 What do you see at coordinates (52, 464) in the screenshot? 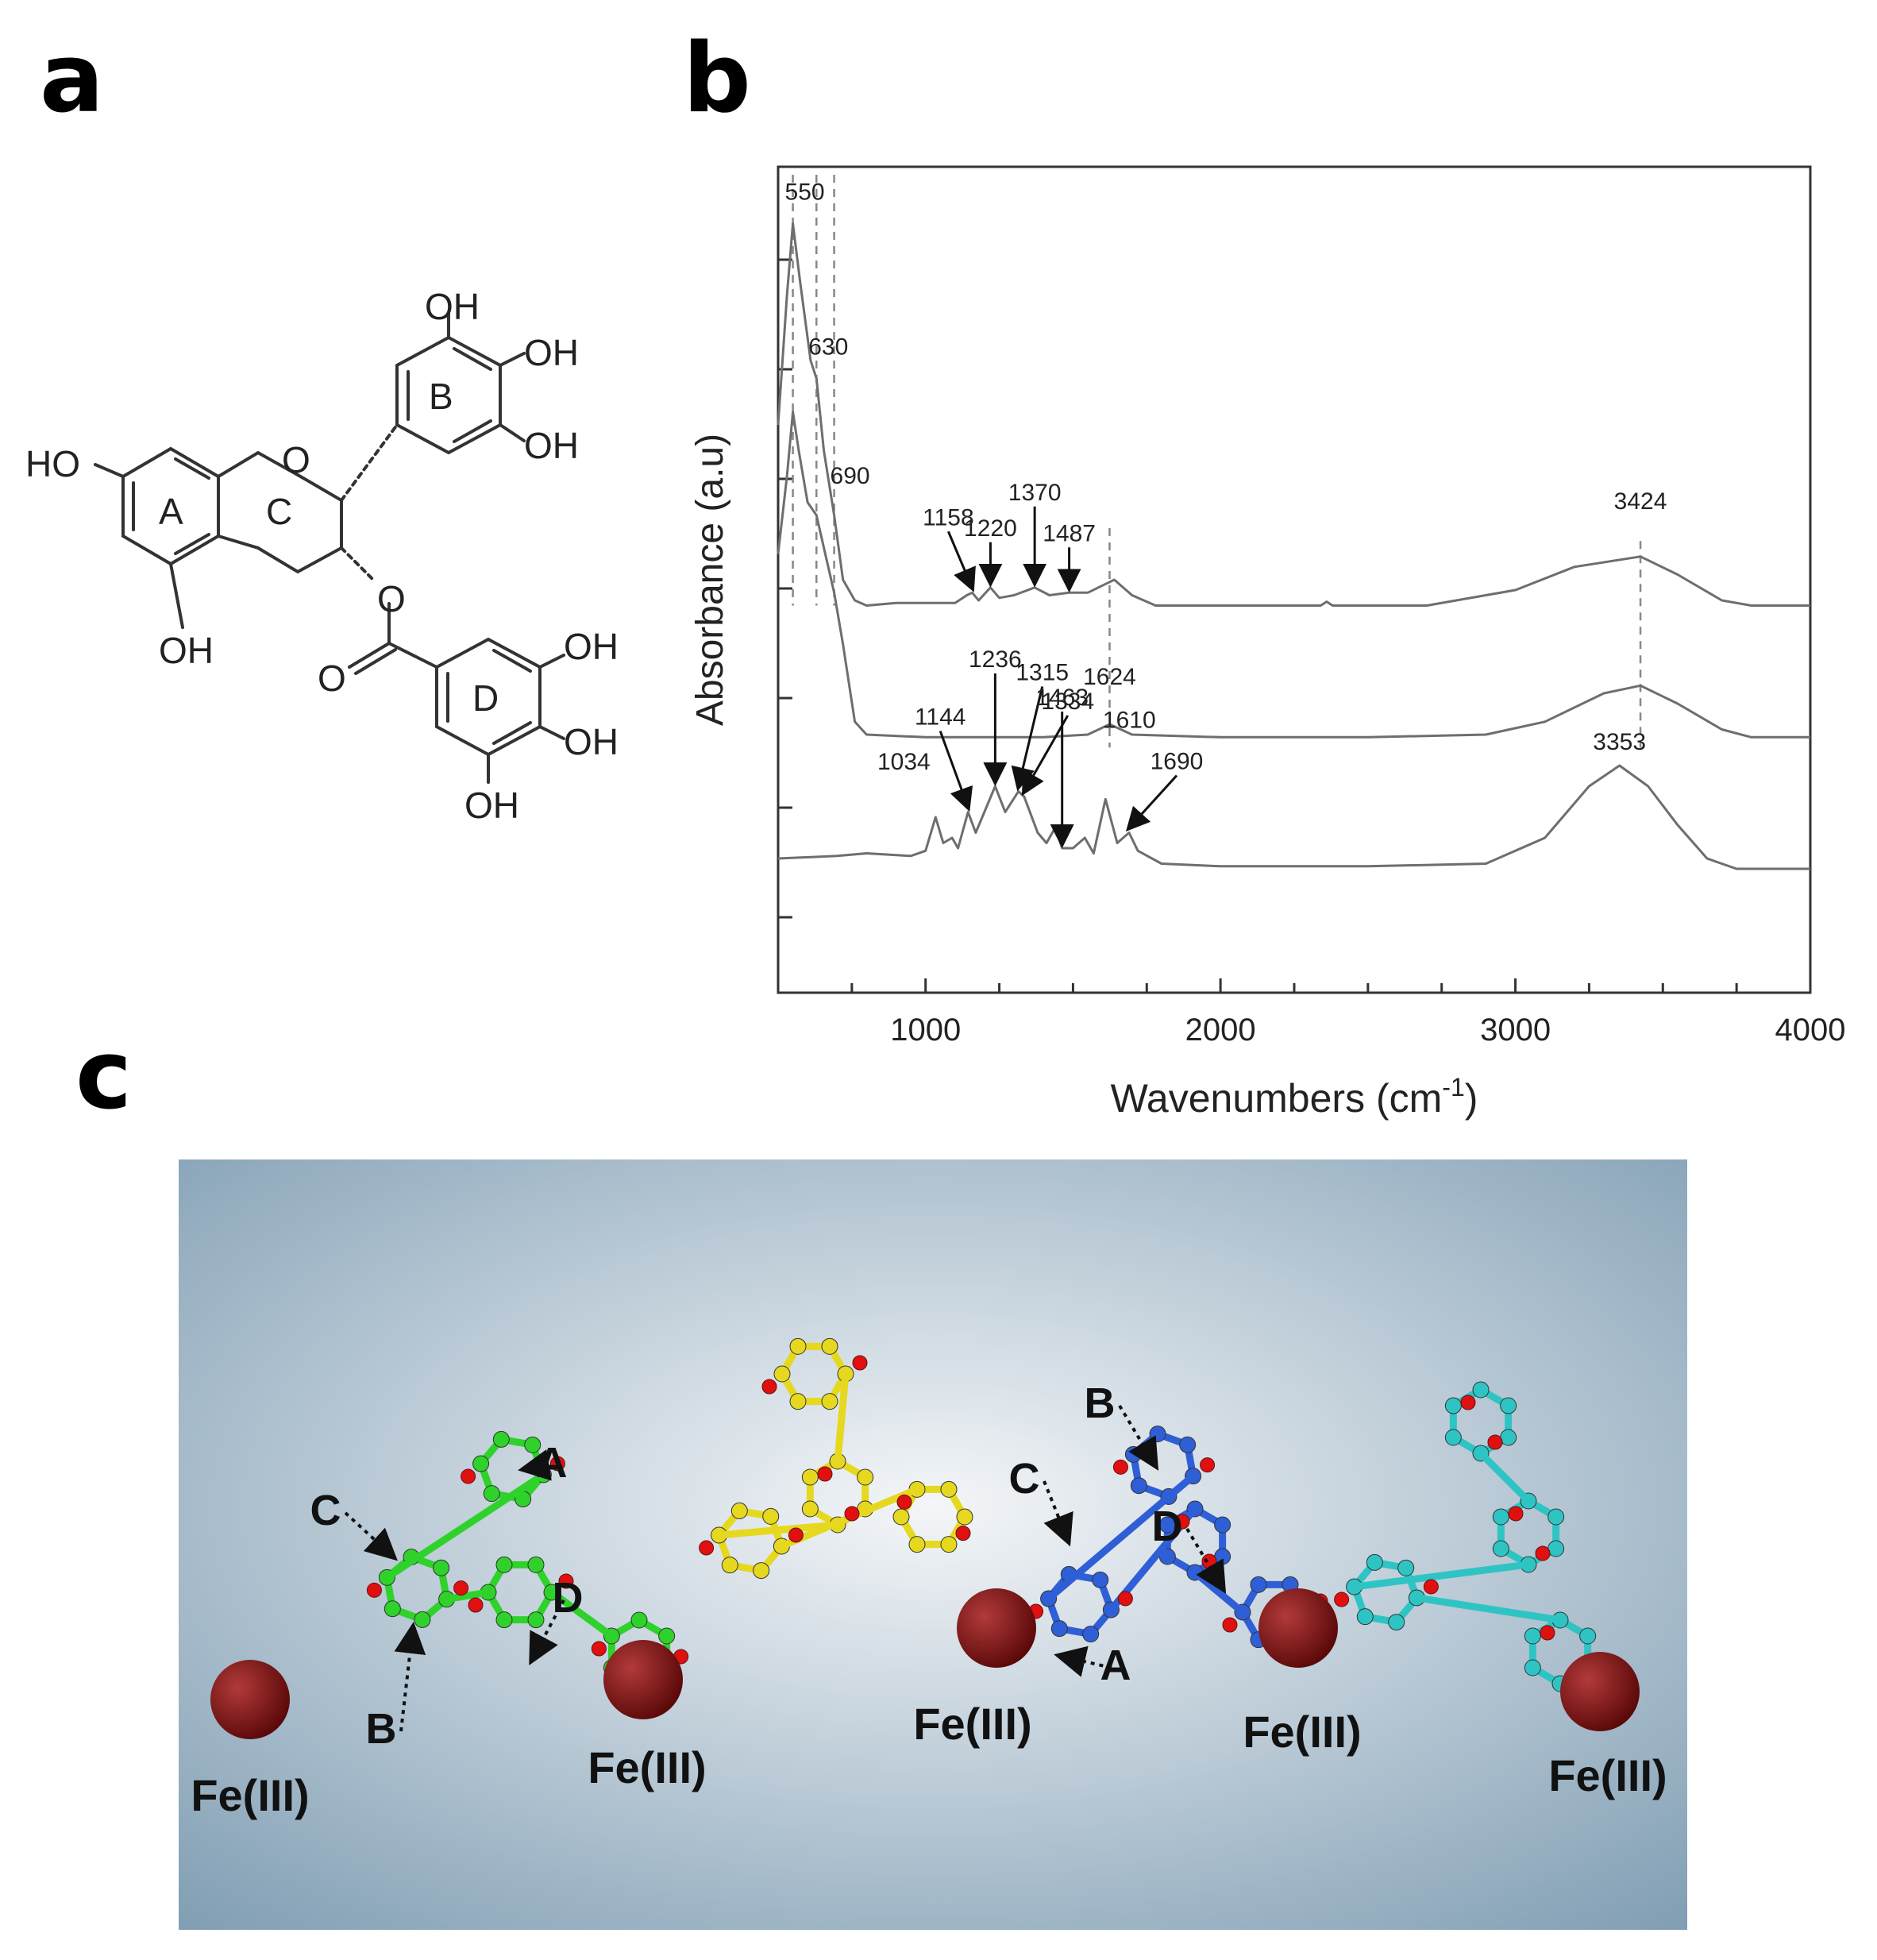
I see `label-ho-a: HO` at bounding box center [52, 464].